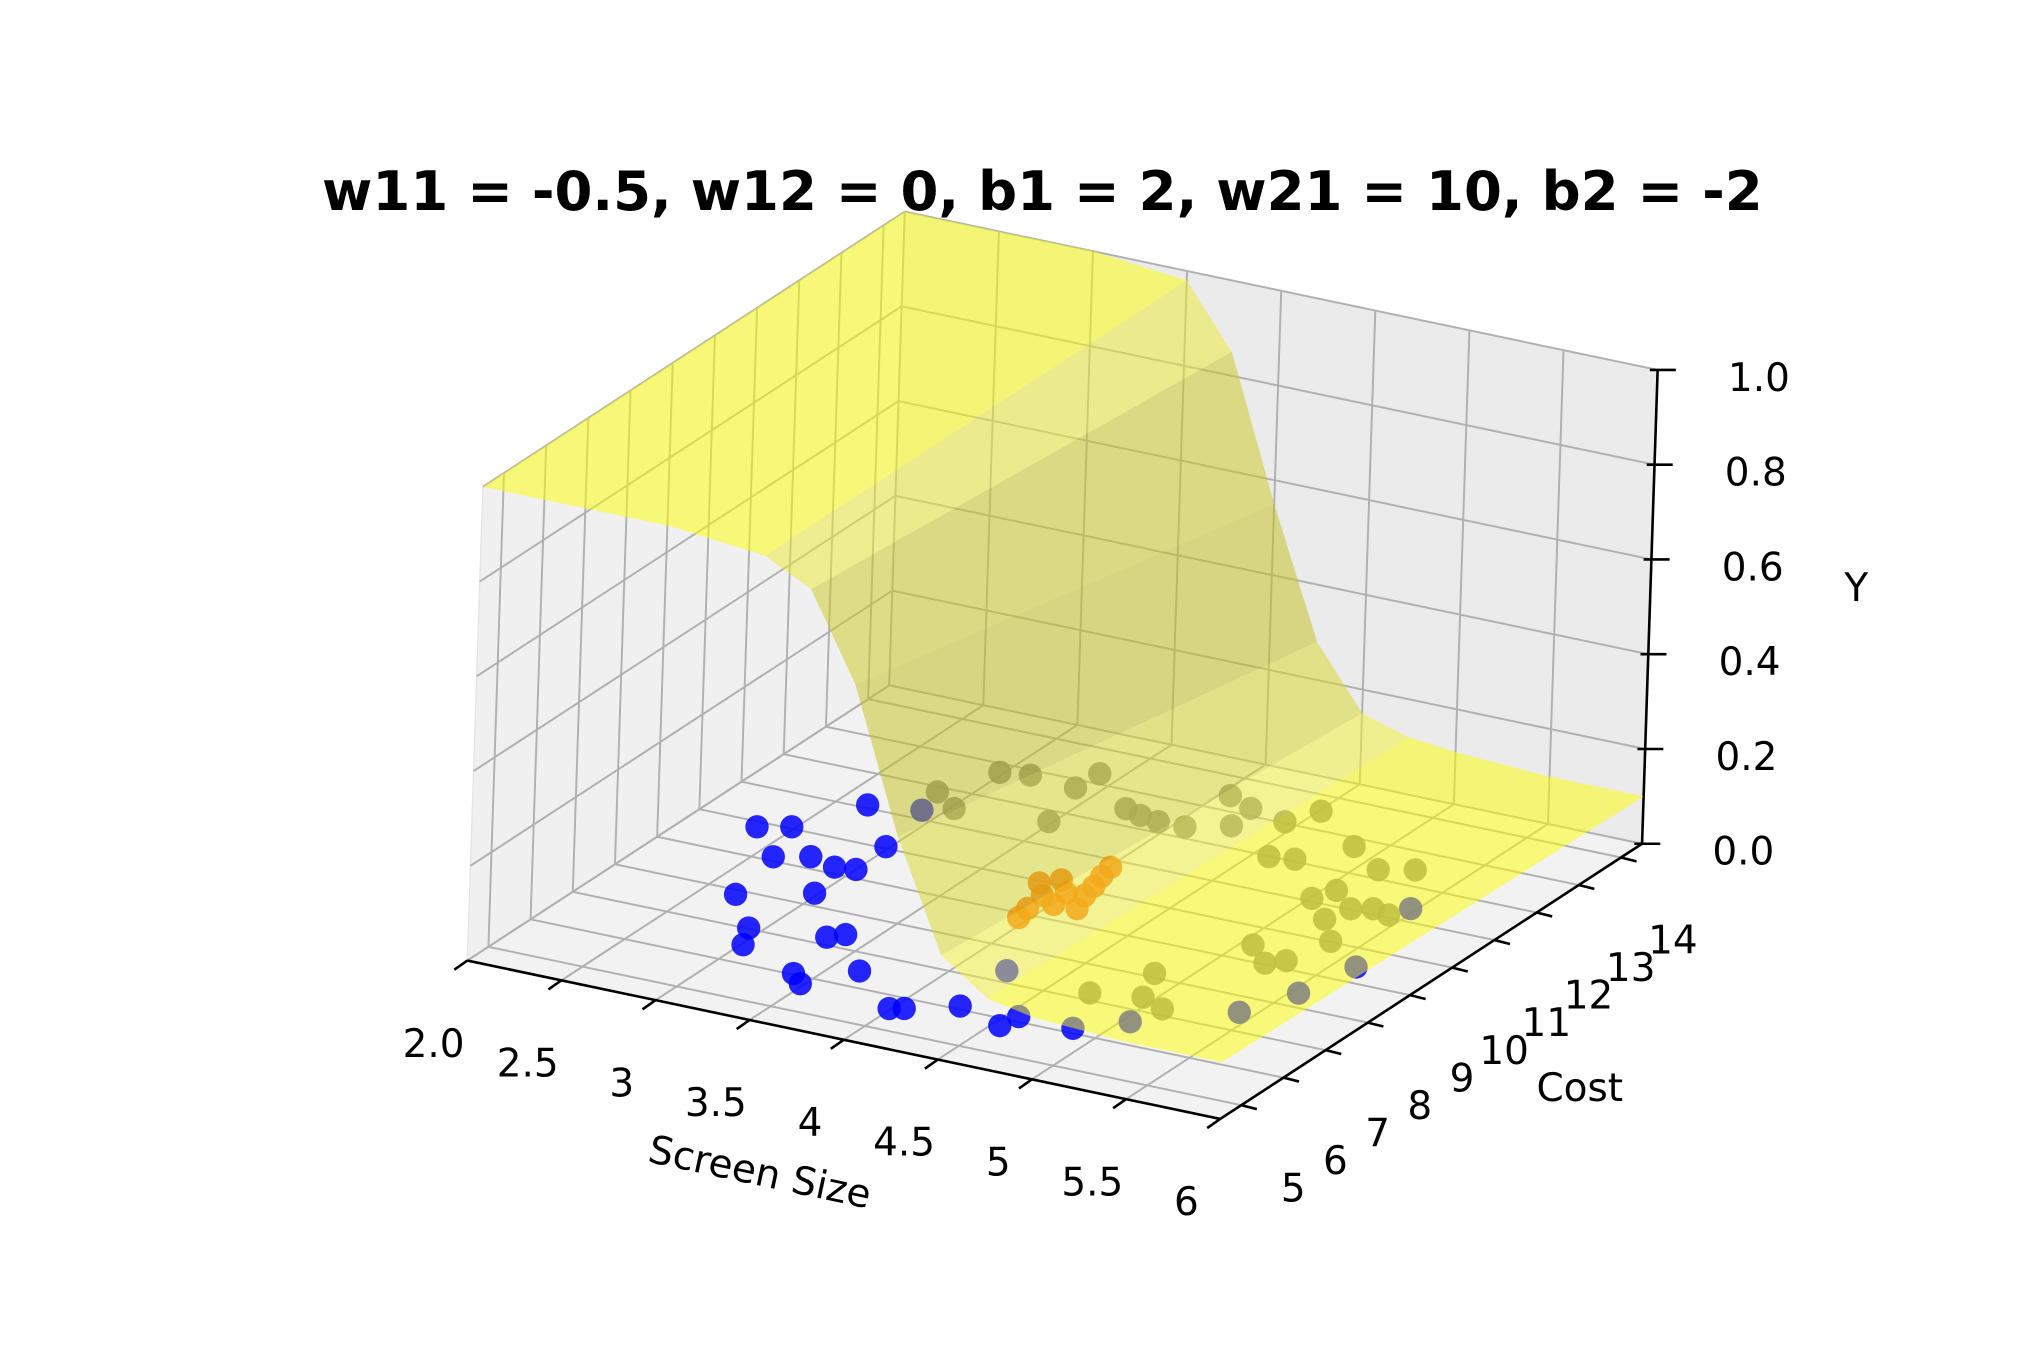 This screenshot has width=2025, height=1350. Describe the element at coordinates (1649, 606) in the screenshot. I see `z-axis-line` at that location.